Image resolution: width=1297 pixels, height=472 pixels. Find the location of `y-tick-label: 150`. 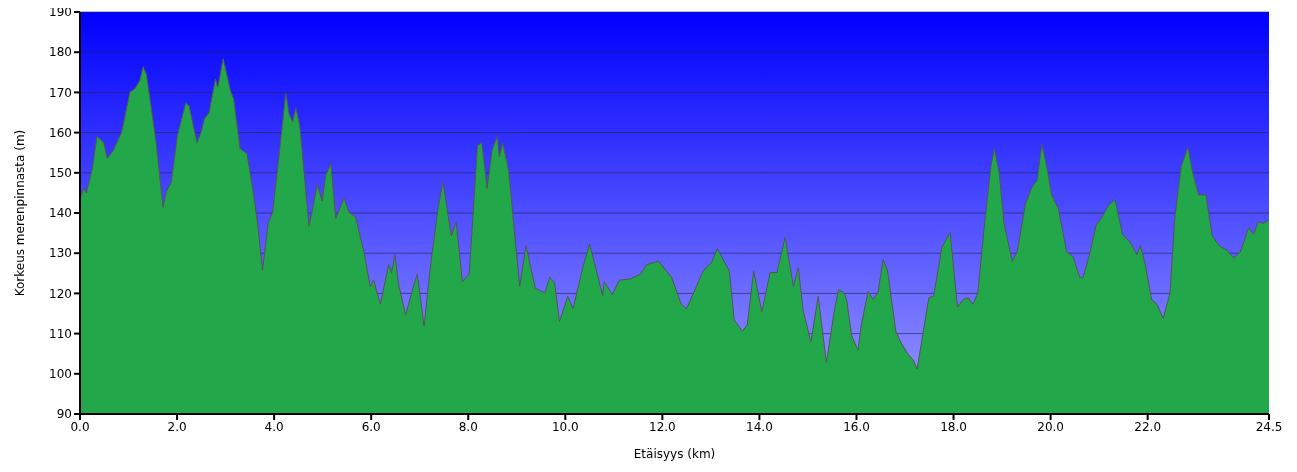

y-tick-label: 150 is located at coordinates (60, 173).